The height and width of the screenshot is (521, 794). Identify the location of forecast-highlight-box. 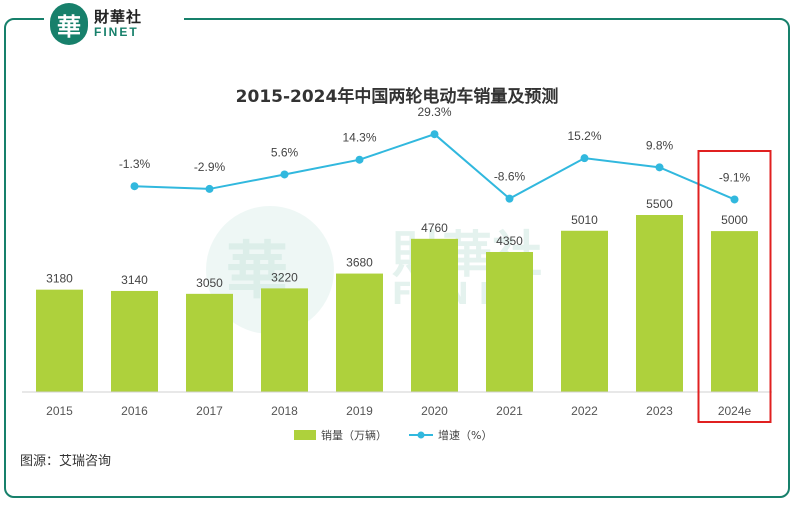
(734, 286).